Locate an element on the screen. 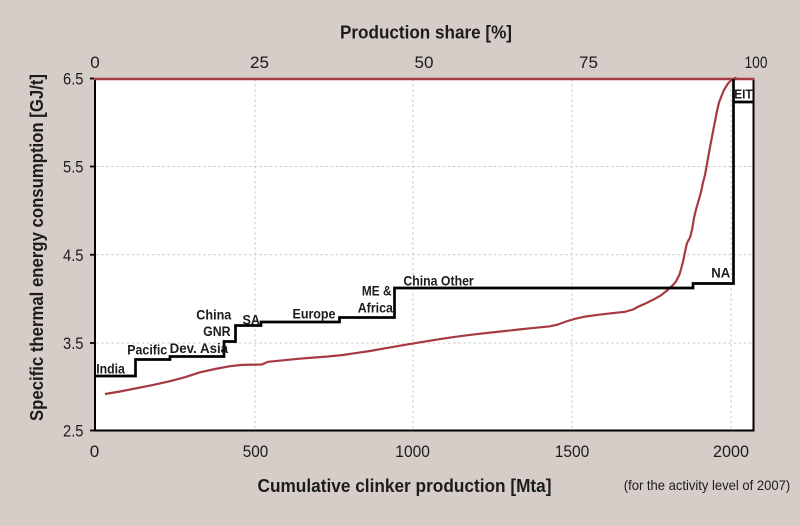 This screenshot has height=526, width=800. svg-text: 100 is located at coordinates (756, 62).